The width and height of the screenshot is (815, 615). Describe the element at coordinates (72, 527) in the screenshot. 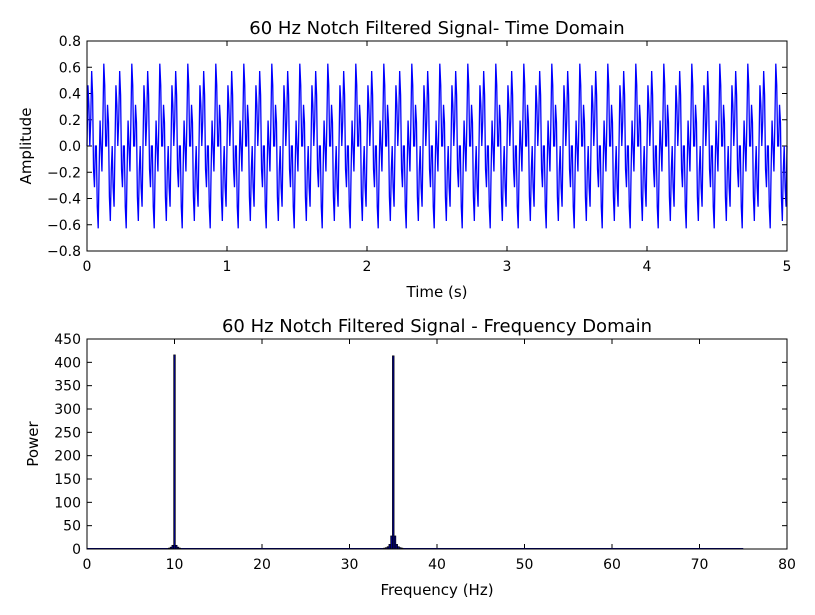

I see `freq-y-tick-label: 50` at that location.